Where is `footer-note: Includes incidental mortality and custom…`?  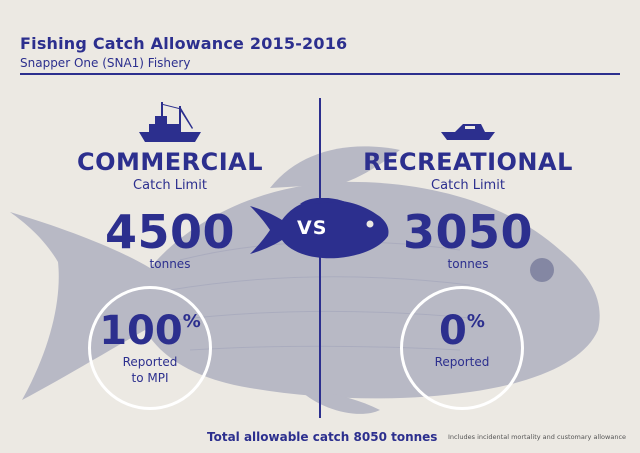
footer-note: Includes incidental mortality and custom… is located at coordinates (537, 437).